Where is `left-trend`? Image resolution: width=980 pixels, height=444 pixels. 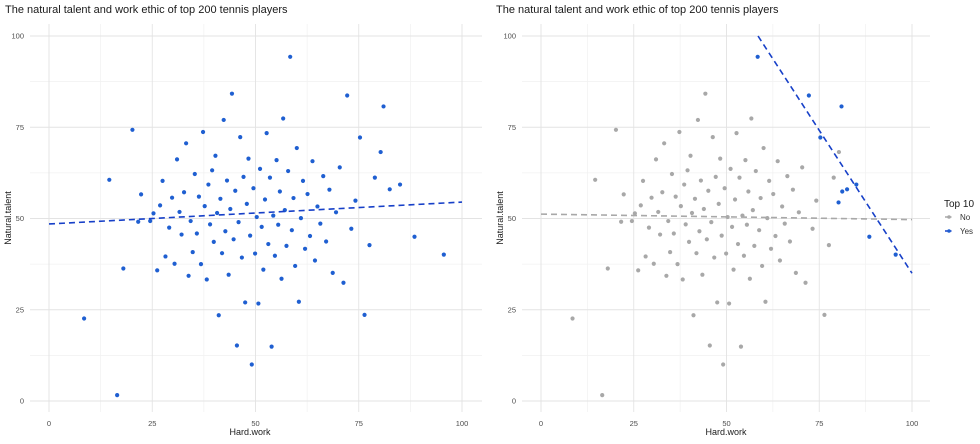 left-trend is located at coordinates (255, 213).